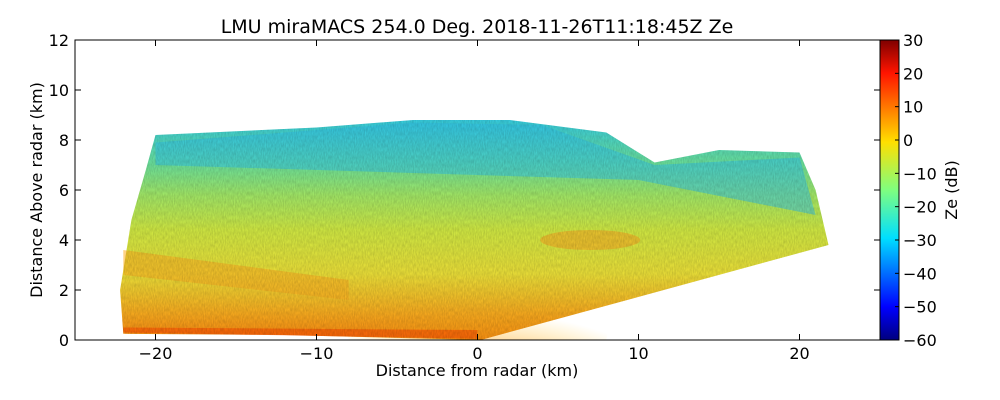 This screenshot has height=400, width=1000. What do you see at coordinates (913, 40) in the screenshot?
I see `colorbar-tick-label: 30` at bounding box center [913, 40].